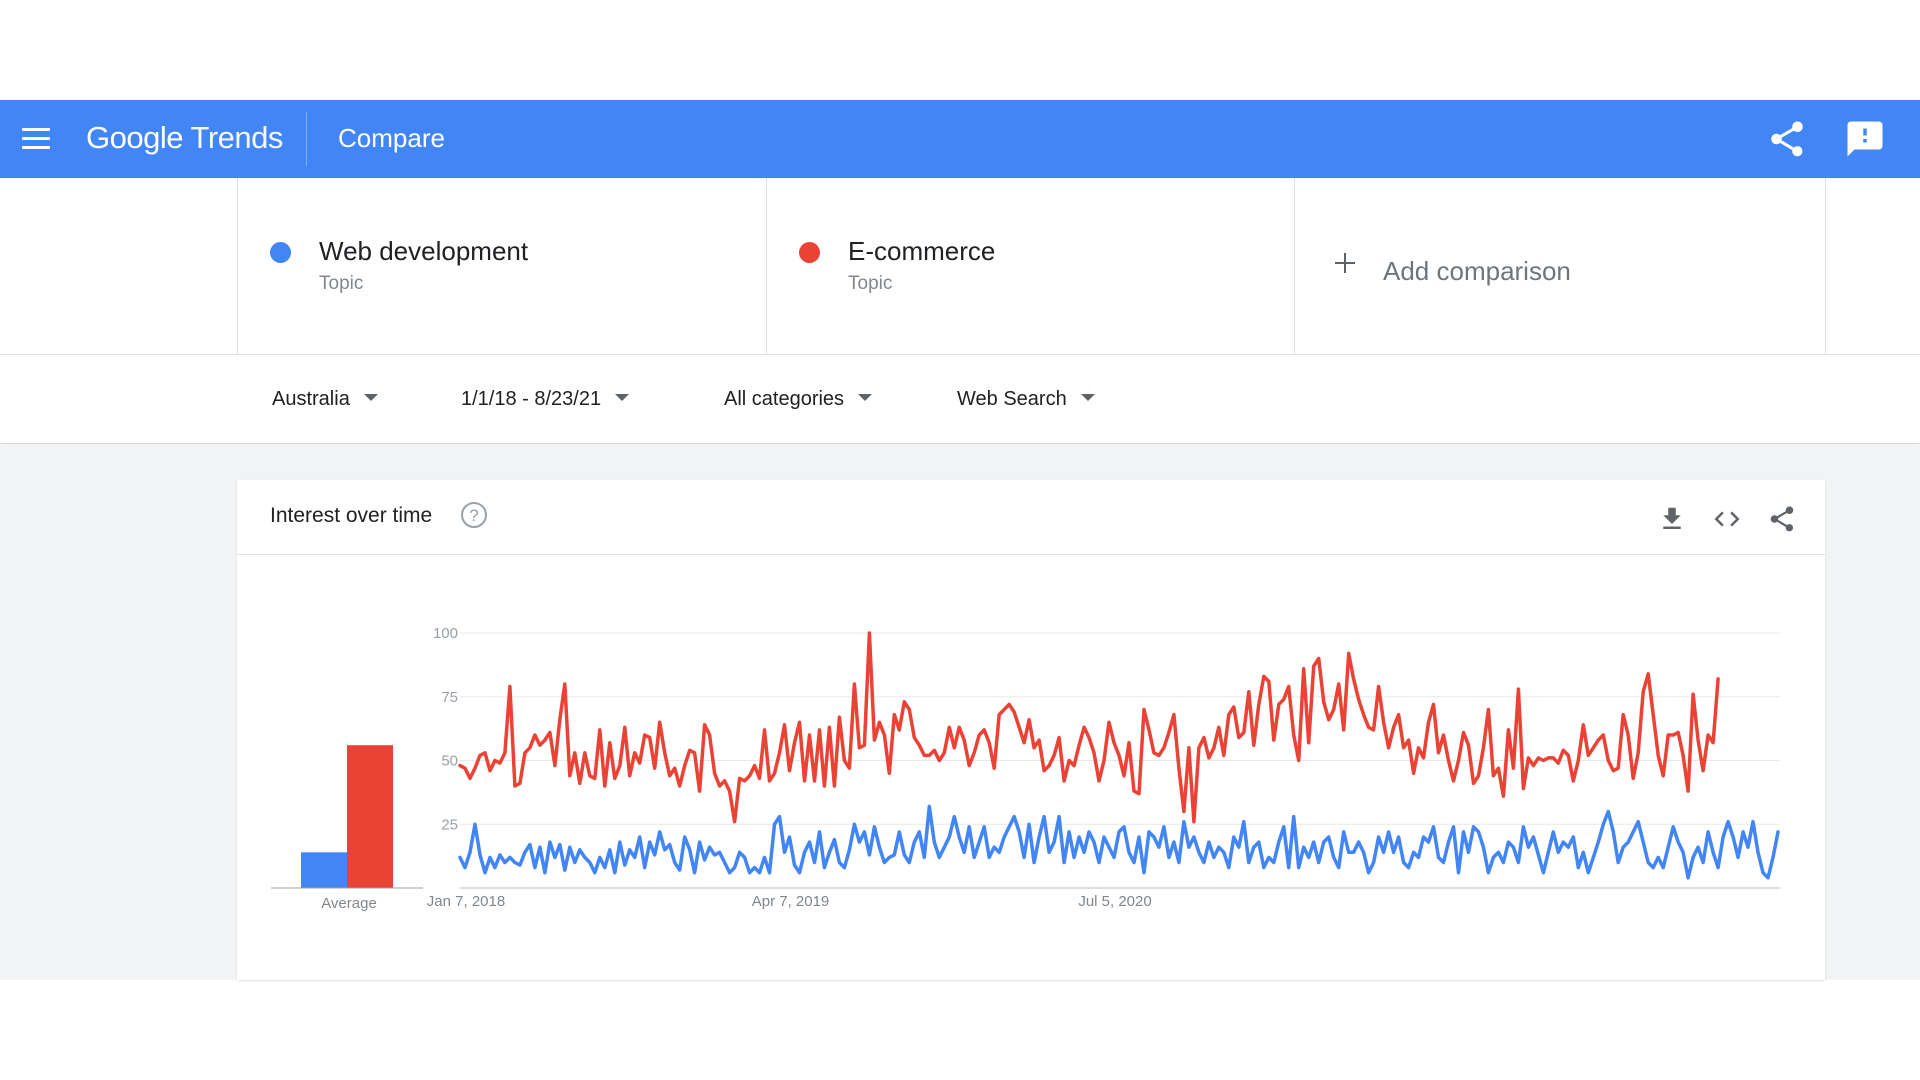 The width and height of the screenshot is (1920, 1080). I want to click on add-comparison-button: Add comparison, so click(1560, 266).